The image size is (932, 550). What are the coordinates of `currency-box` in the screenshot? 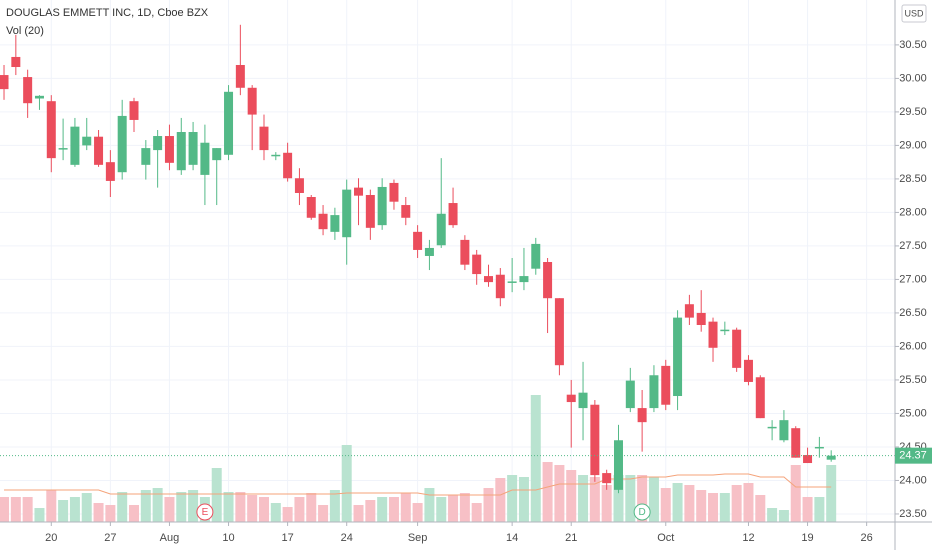 It's located at (914, 13).